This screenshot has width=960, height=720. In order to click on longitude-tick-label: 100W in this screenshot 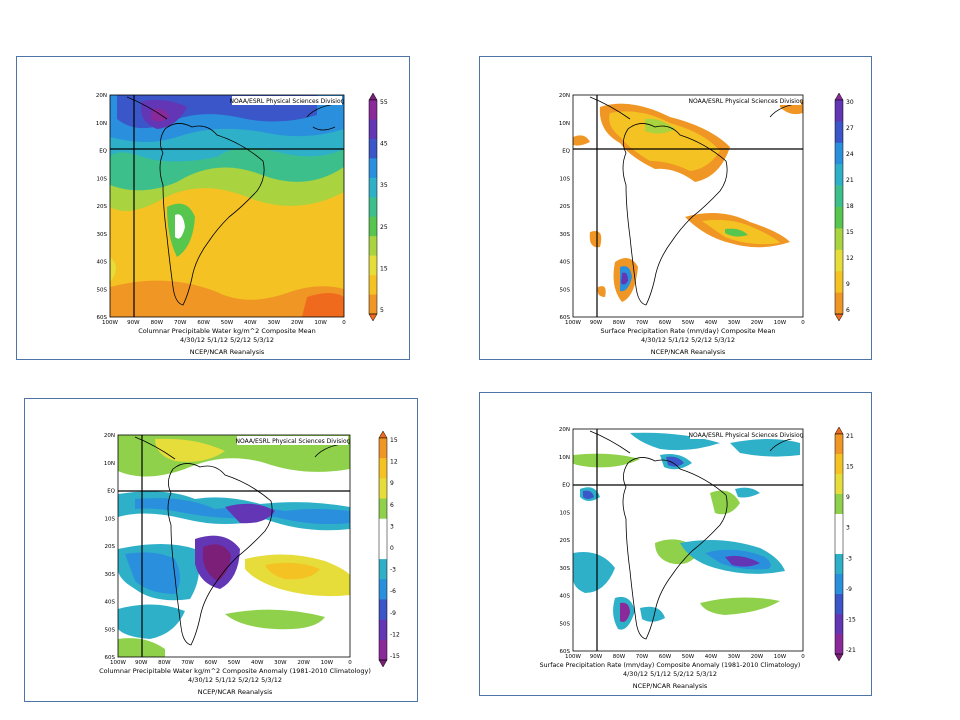, I will do `click(573, 323)`.